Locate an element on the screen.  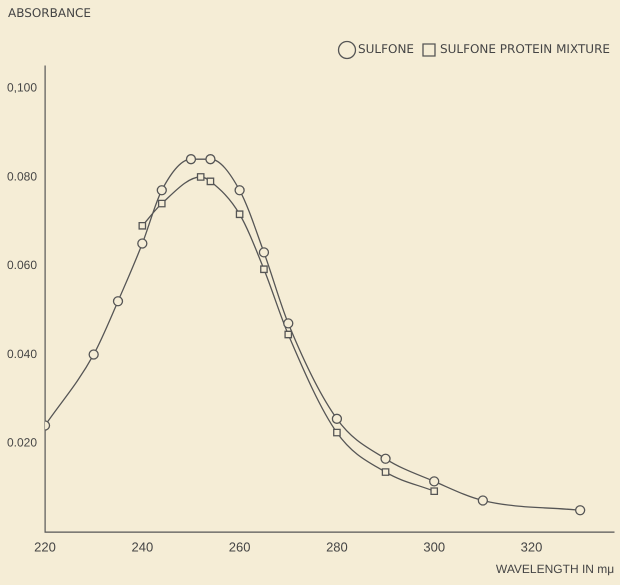
y-tick-label: 0.040 is located at coordinates (22, 353).